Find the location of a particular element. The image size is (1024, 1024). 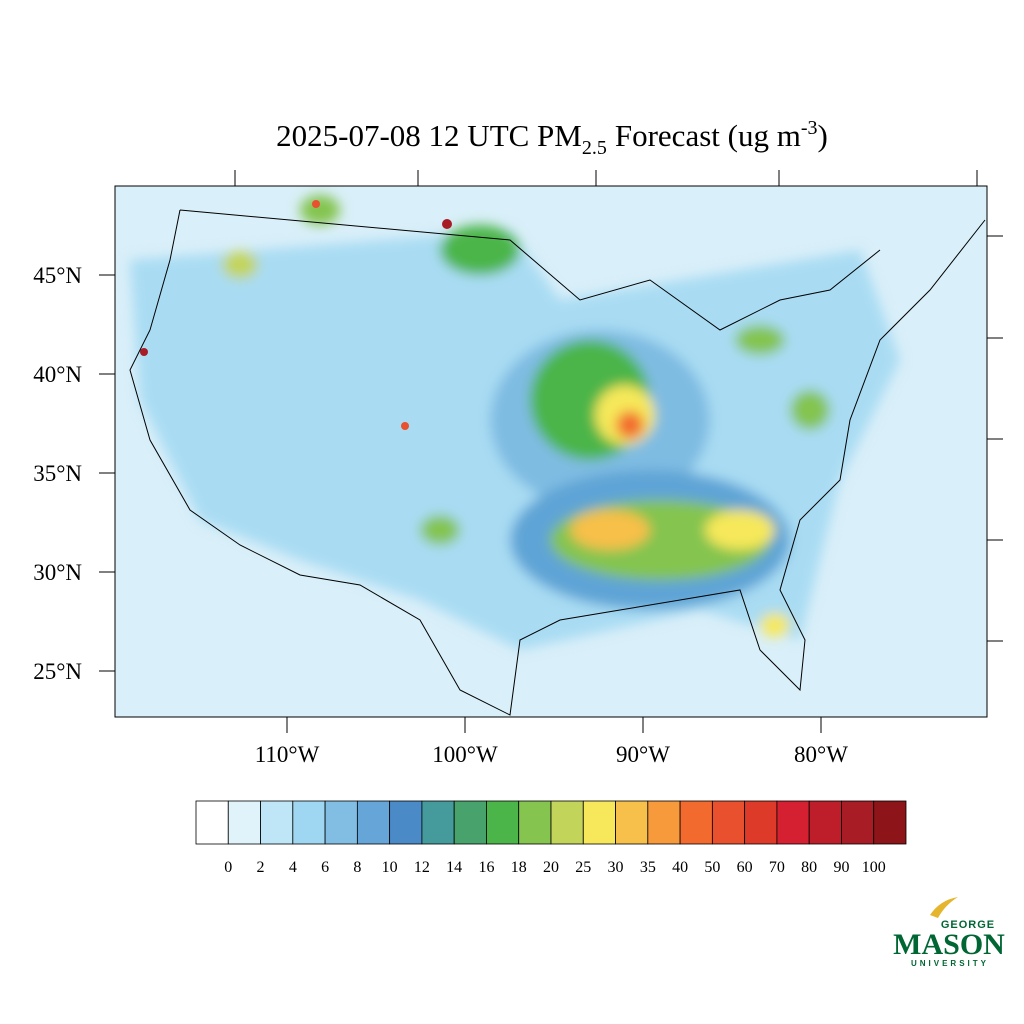

colorbar-label: 30 is located at coordinates (616, 867).